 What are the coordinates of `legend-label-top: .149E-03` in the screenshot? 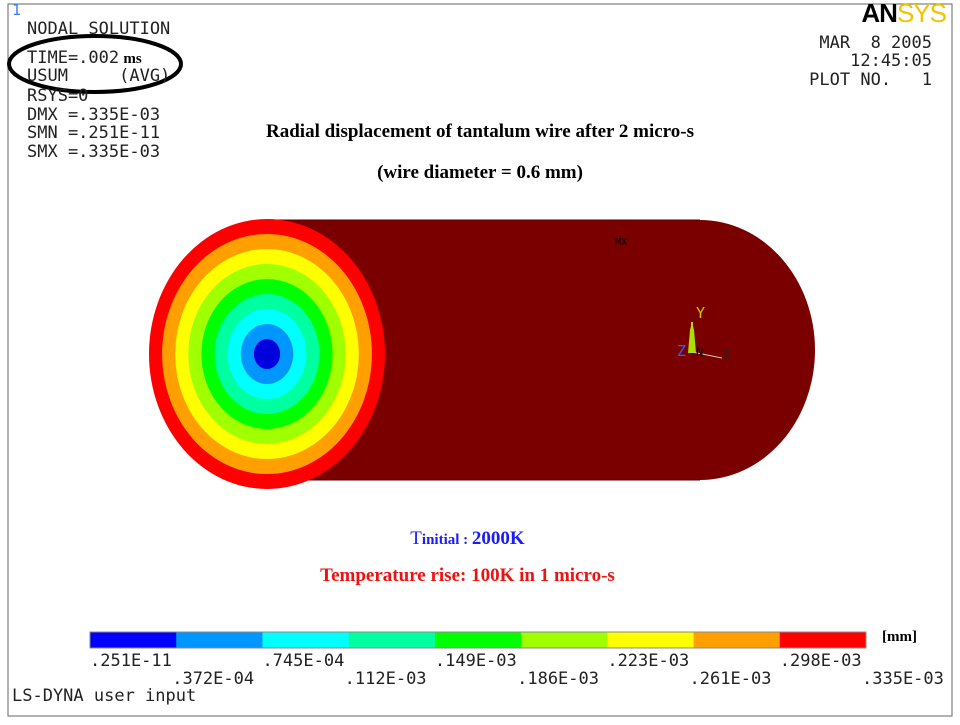 It's located at (475, 661).